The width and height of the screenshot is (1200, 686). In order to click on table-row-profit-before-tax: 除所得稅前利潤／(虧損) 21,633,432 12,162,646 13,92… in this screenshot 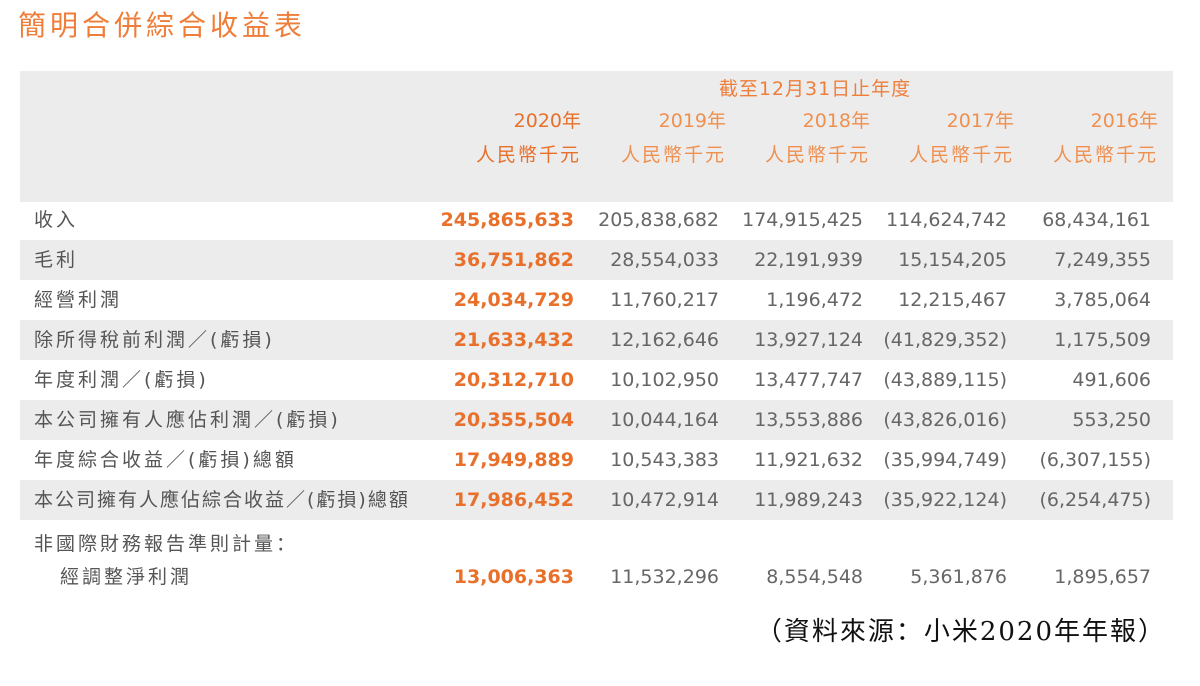, I will do `click(596, 340)`.